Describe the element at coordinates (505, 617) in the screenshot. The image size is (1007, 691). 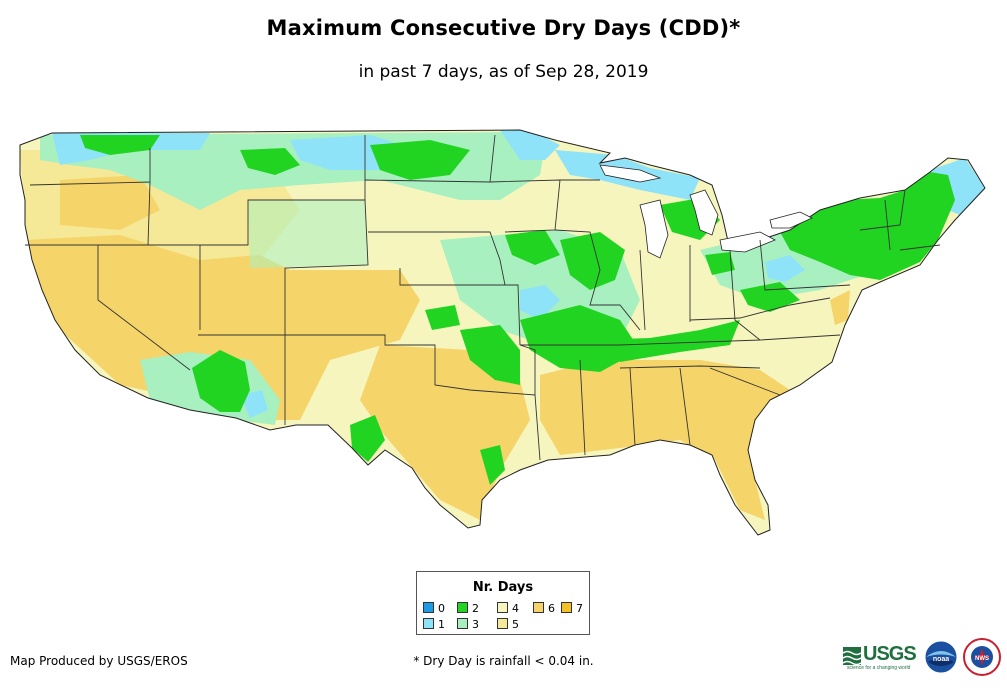
I see `legend-grid: 0 1 2 3 4 5 6 7` at that location.